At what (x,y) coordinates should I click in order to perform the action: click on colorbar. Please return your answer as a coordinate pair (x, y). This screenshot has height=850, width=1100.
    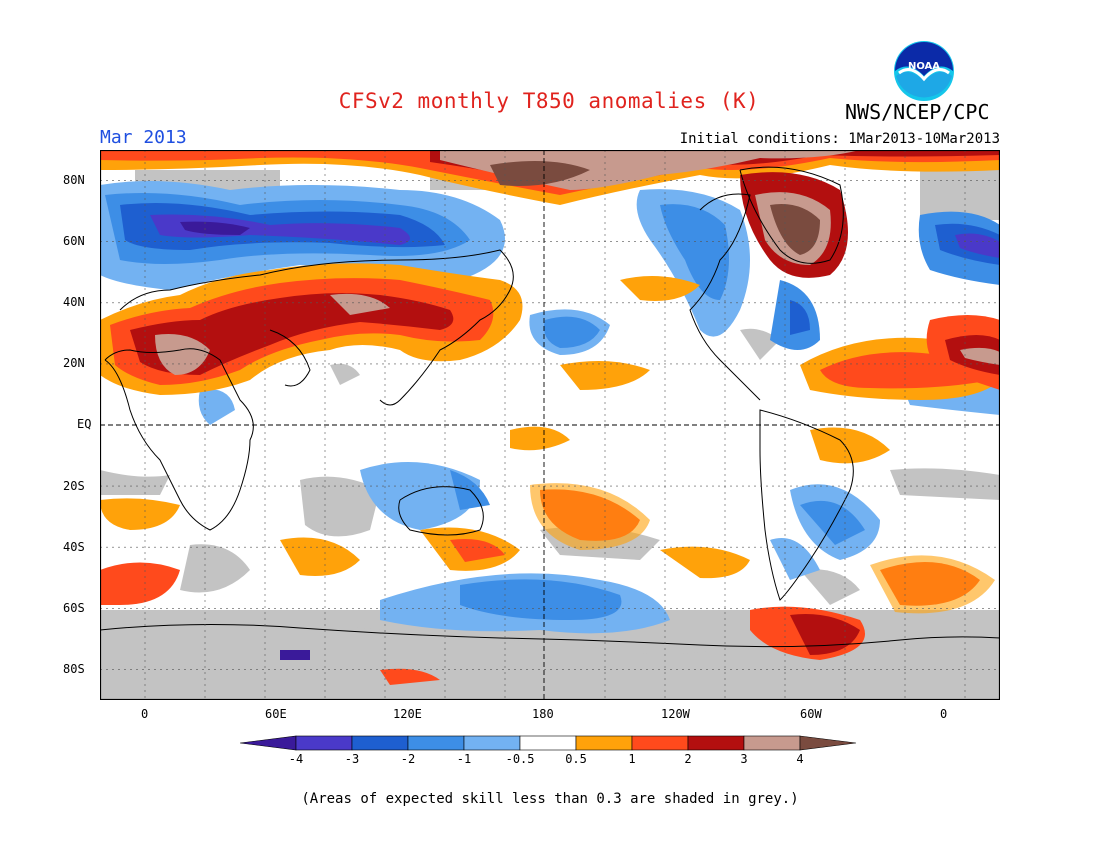
    Looking at the image, I should click on (548, 743).